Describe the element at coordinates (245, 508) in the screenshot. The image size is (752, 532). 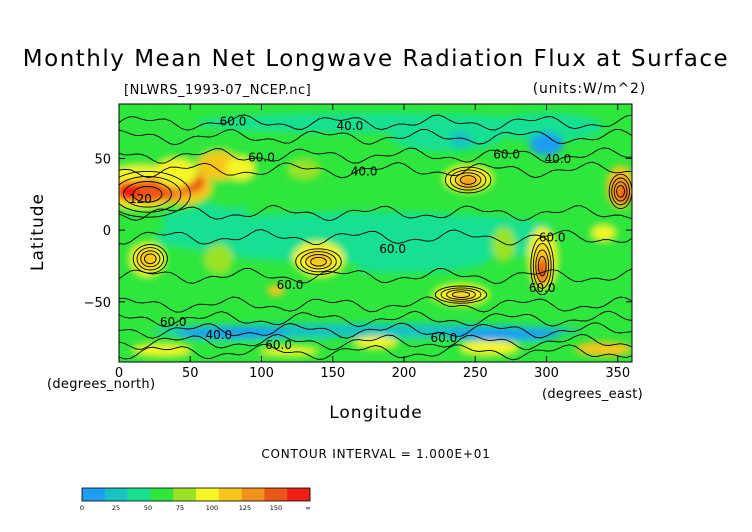
I see `colorbar-tick-label: 125` at that location.